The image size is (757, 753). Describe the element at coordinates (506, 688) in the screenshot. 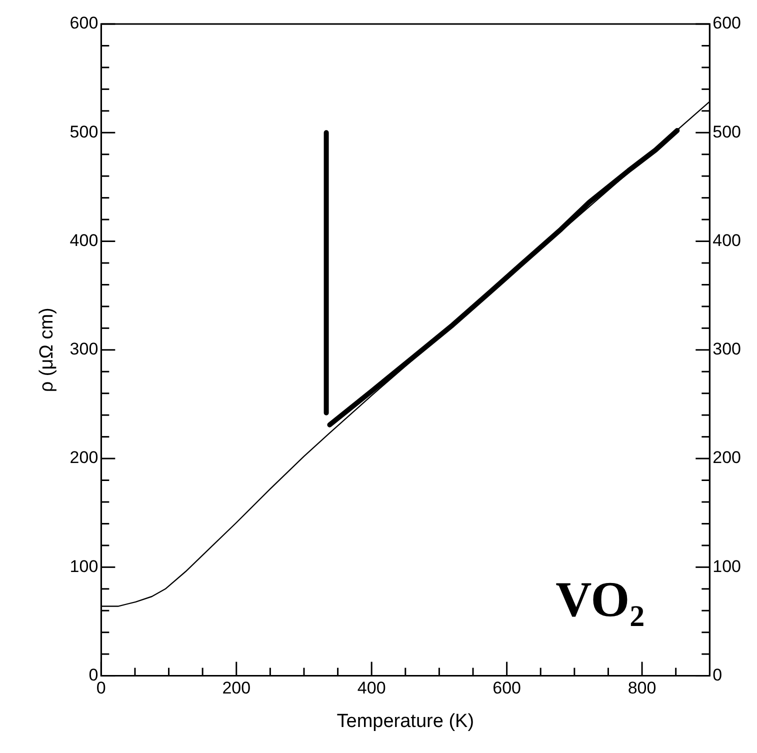

I see `x-tick-label: 600` at that location.